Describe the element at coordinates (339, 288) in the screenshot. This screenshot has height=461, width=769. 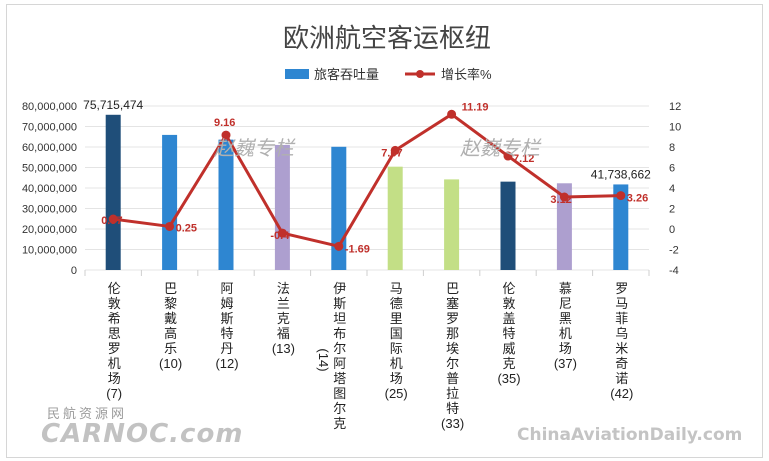
I see `x-category-label: 伊` at that location.